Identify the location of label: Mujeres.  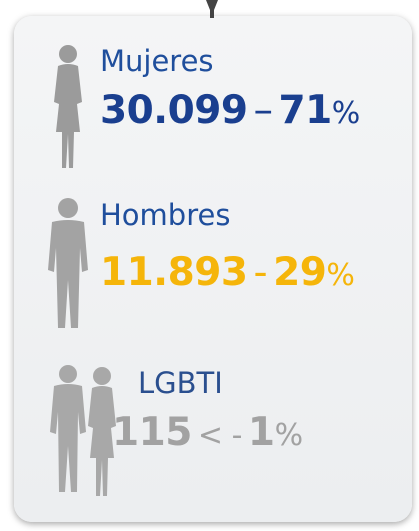
(157, 61).